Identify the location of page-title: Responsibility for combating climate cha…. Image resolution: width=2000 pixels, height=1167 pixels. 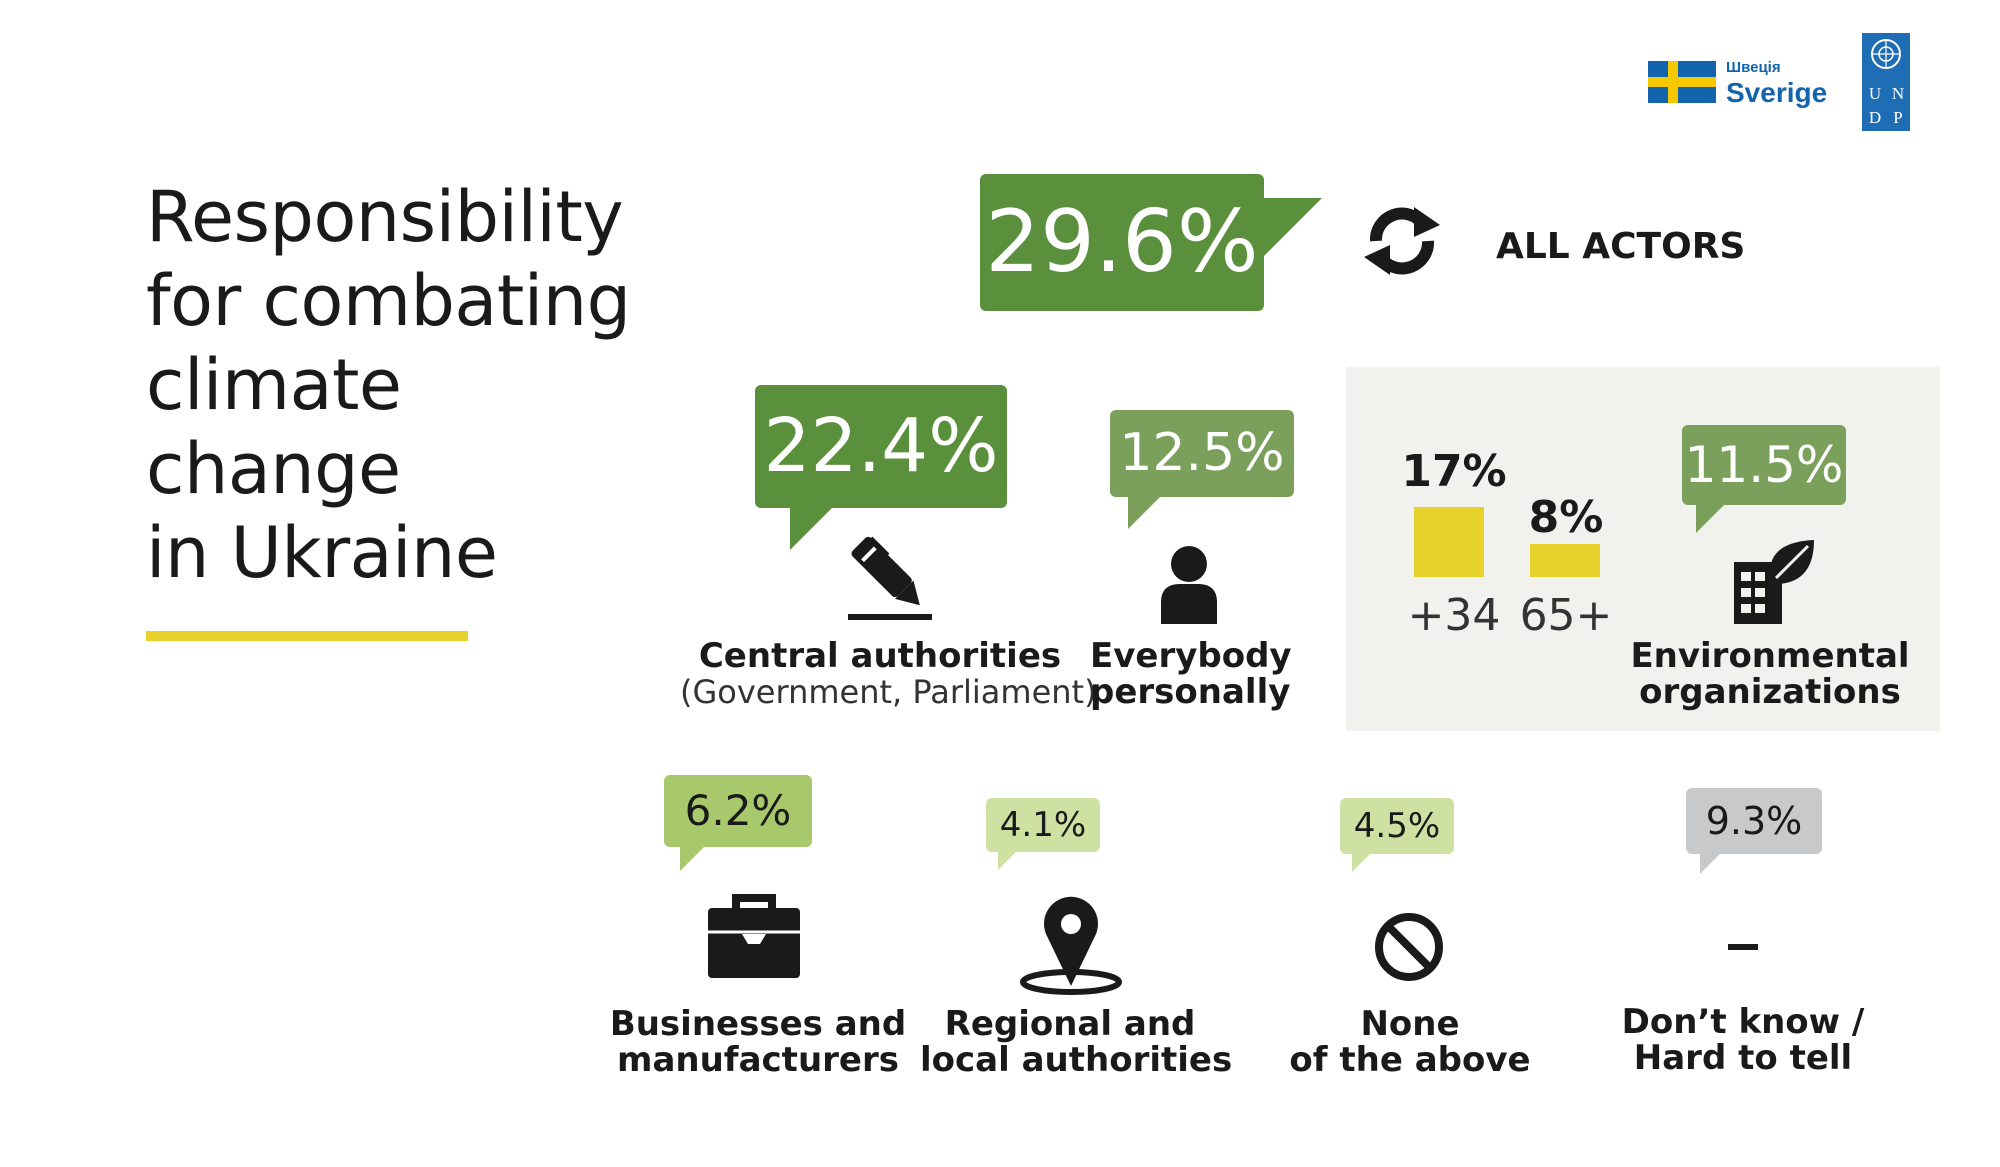
(388, 385).